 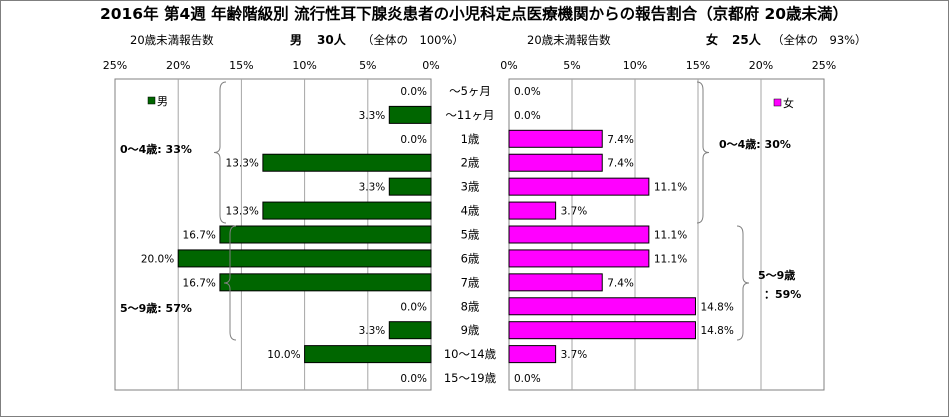 I want to click on left-tick-label: 10%, so click(x=304, y=65).